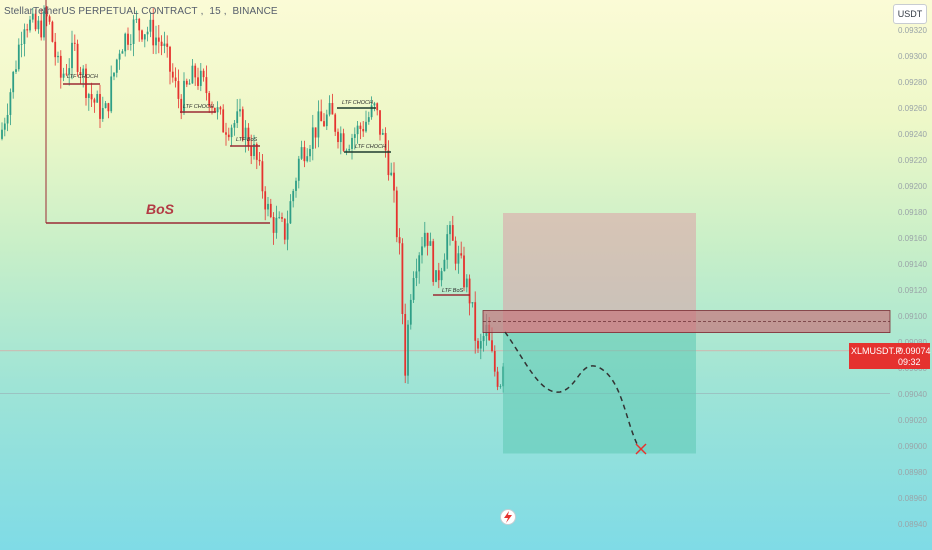 The image size is (932, 550). I want to click on price-tick-label: 0.09040, so click(912, 394).